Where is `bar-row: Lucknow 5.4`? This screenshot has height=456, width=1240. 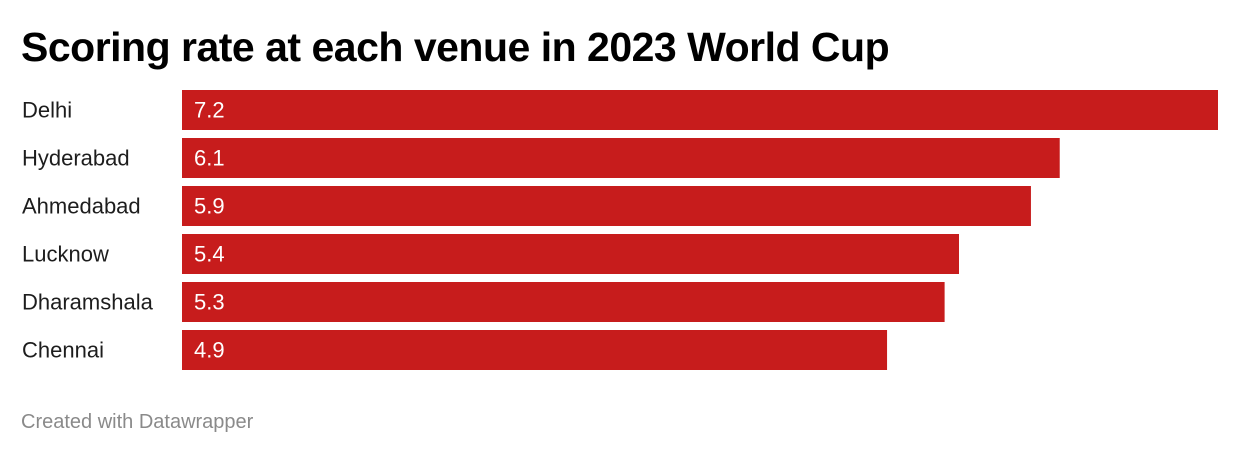 bar-row: Lucknow 5.4 is located at coordinates (490, 254).